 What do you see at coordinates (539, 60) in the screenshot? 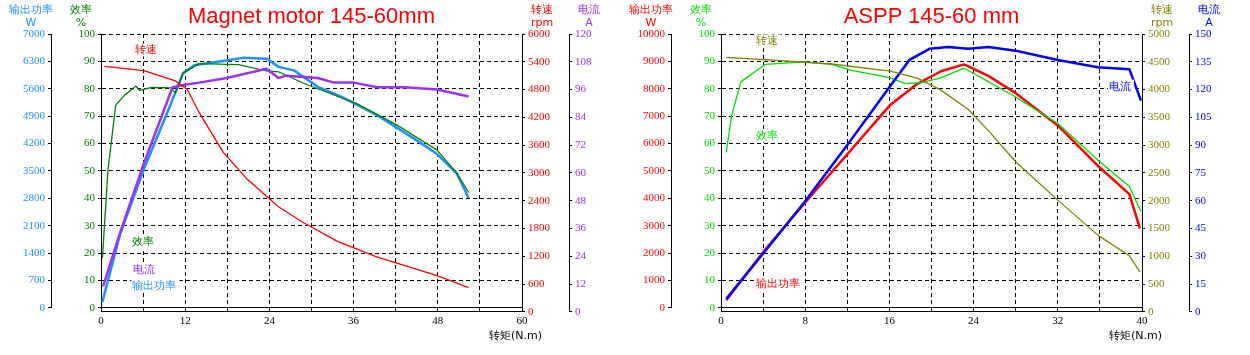
I see `y-tick-label: 5400` at bounding box center [539, 60].